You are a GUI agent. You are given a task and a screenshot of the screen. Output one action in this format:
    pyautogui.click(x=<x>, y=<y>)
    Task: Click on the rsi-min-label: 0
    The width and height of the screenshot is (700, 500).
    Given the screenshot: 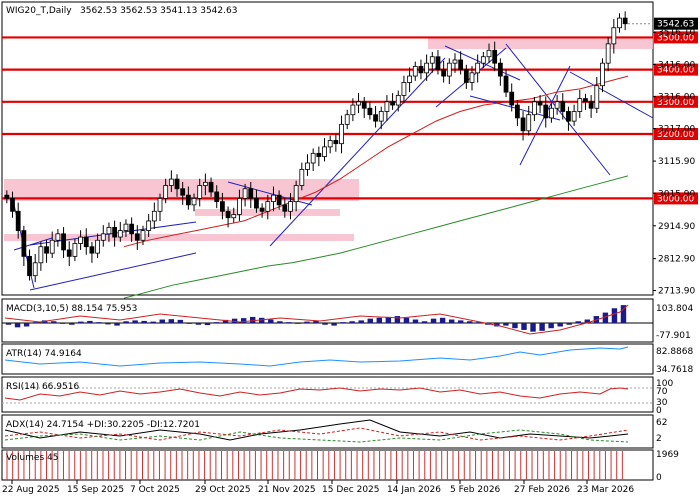 What is the action you would take?
    pyautogui.click(x=659, y=411)
    